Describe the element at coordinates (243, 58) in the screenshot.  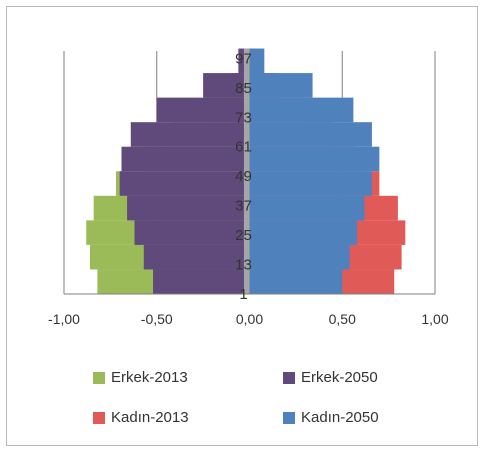
I see `y-tick-label: 97` at that location.